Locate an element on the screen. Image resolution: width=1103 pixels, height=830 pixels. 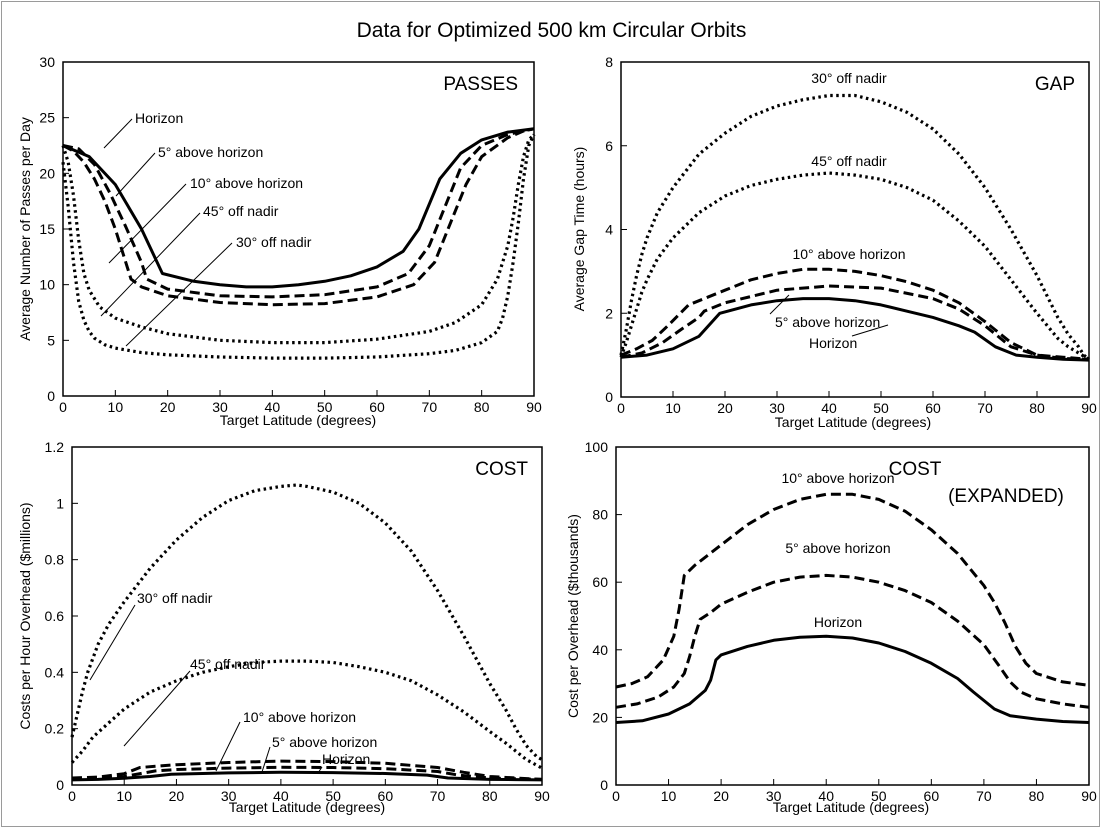
y-tick-label: 6 is located at coordinates (609, 146).